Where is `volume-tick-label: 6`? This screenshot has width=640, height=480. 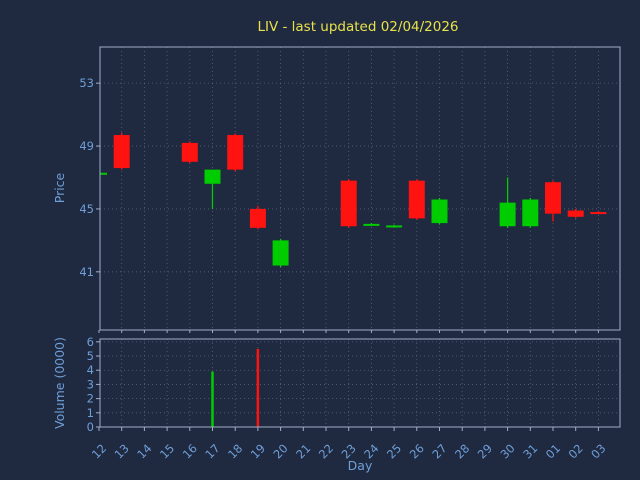 volume-tick-label: 6 is located at coordinates (90, 342).